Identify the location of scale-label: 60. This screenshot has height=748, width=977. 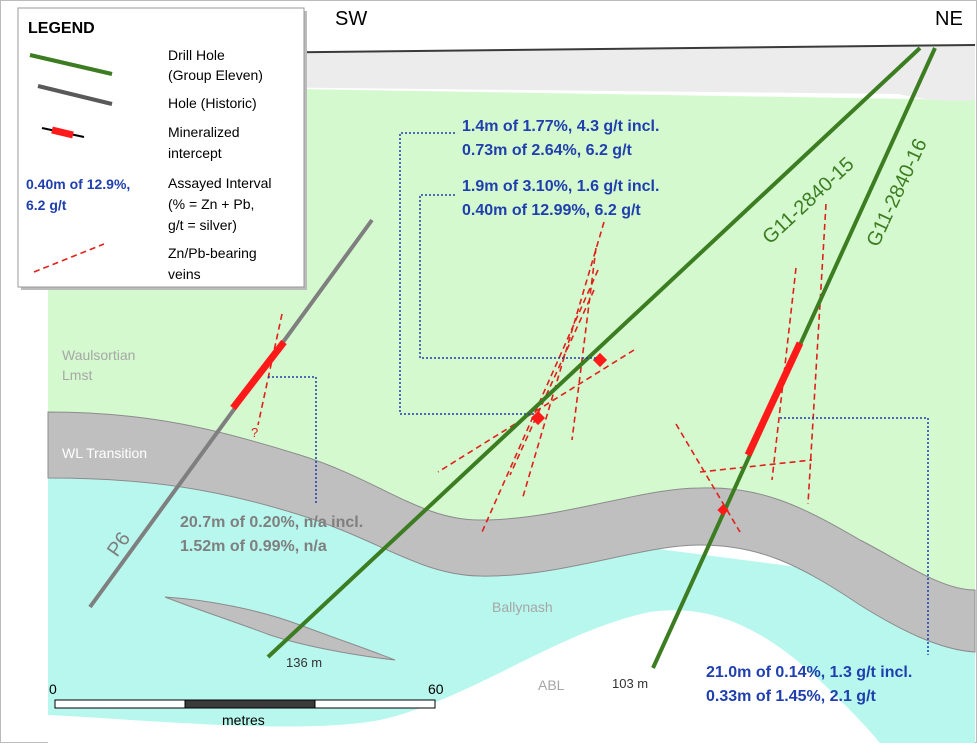
(436, 689).